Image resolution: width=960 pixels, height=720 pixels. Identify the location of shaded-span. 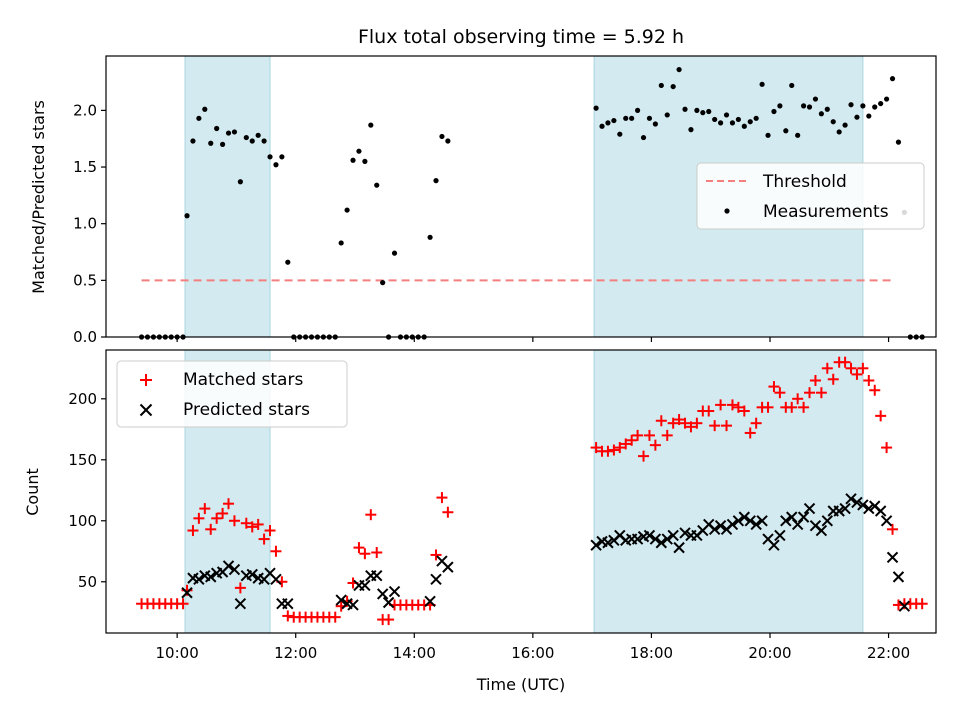
(227, 196).